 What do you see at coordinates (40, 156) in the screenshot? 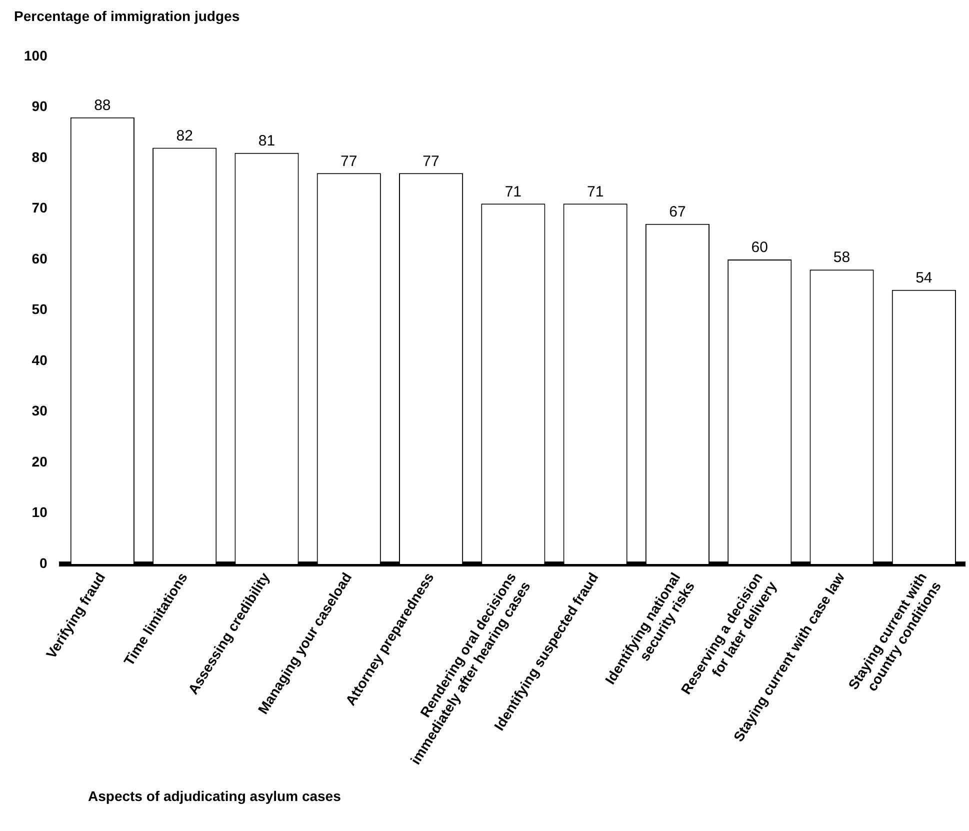
I see `y-tick-label: 80` at bounding box center [40, 156].